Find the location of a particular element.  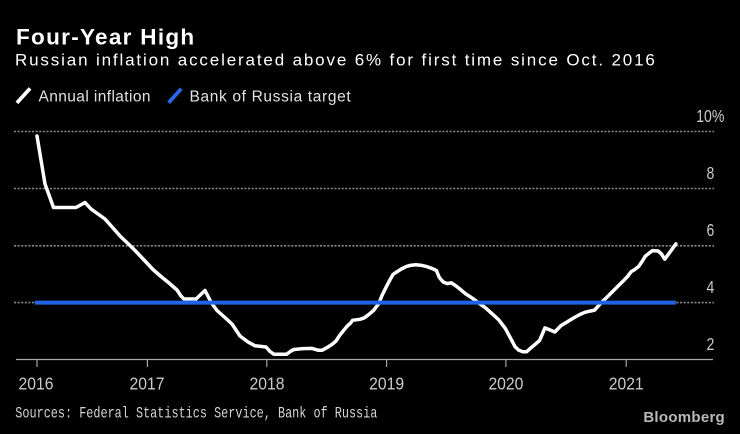

svg-text: Annual inflation is located at coordinates (95, 96).